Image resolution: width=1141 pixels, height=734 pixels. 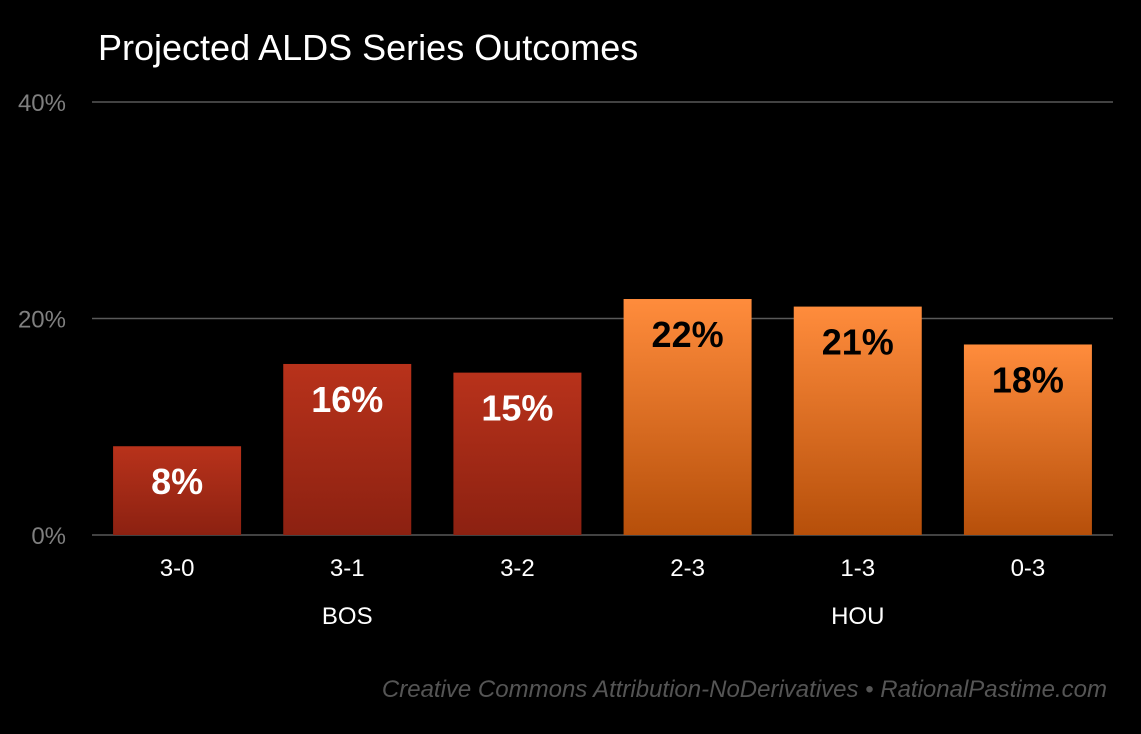 What do you see at coordinates (603, 568) in the screenshot?
I see `x-axis-tick-labels: 3-0 3-1 3-2 2-3 1-3 0-3` at bounding box center [603, 568].